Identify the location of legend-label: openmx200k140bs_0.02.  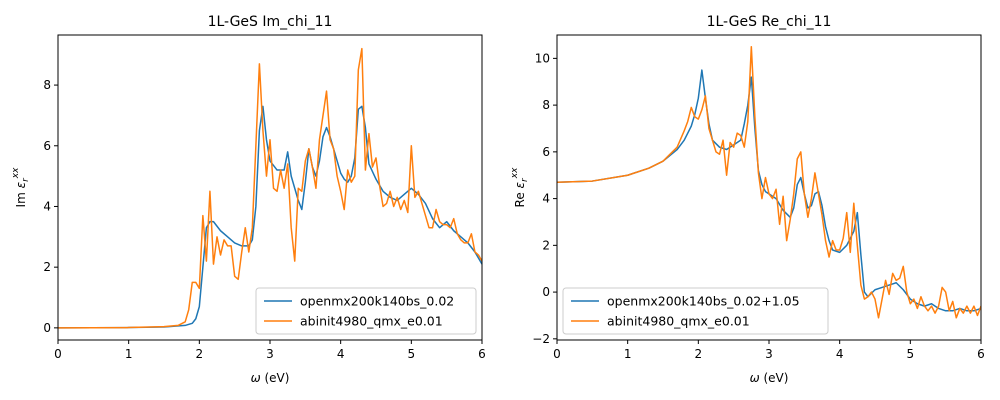
(377, 301).